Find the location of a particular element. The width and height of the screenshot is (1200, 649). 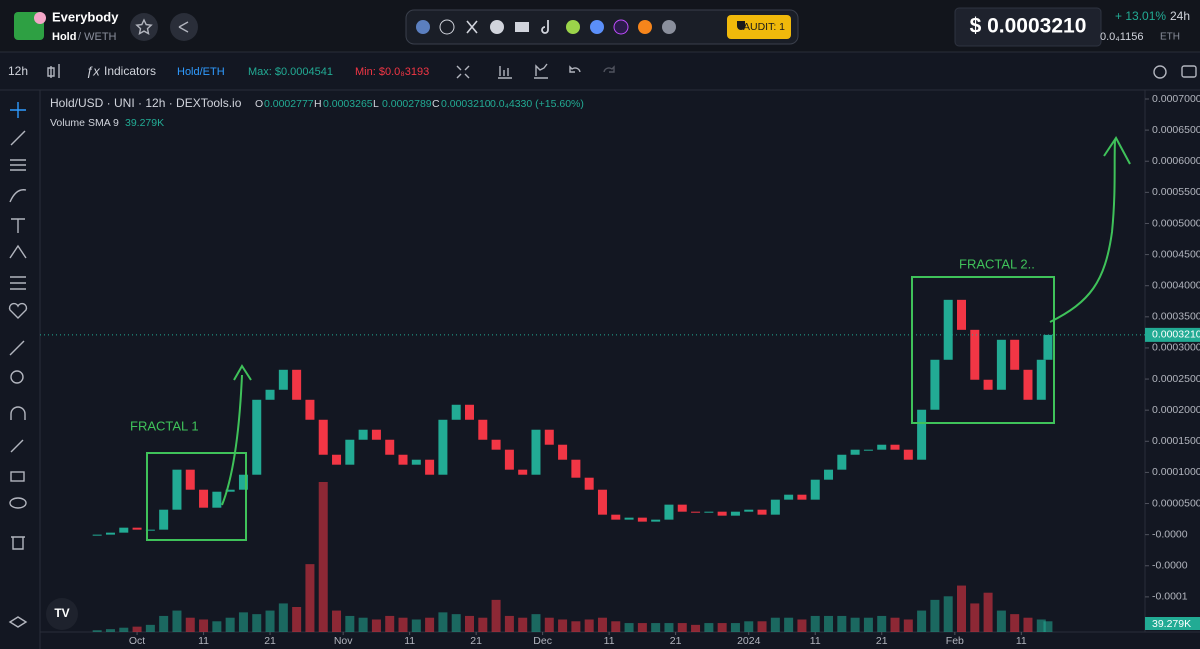

volume-sma: 39.279K is located at coordinates (144, 123).